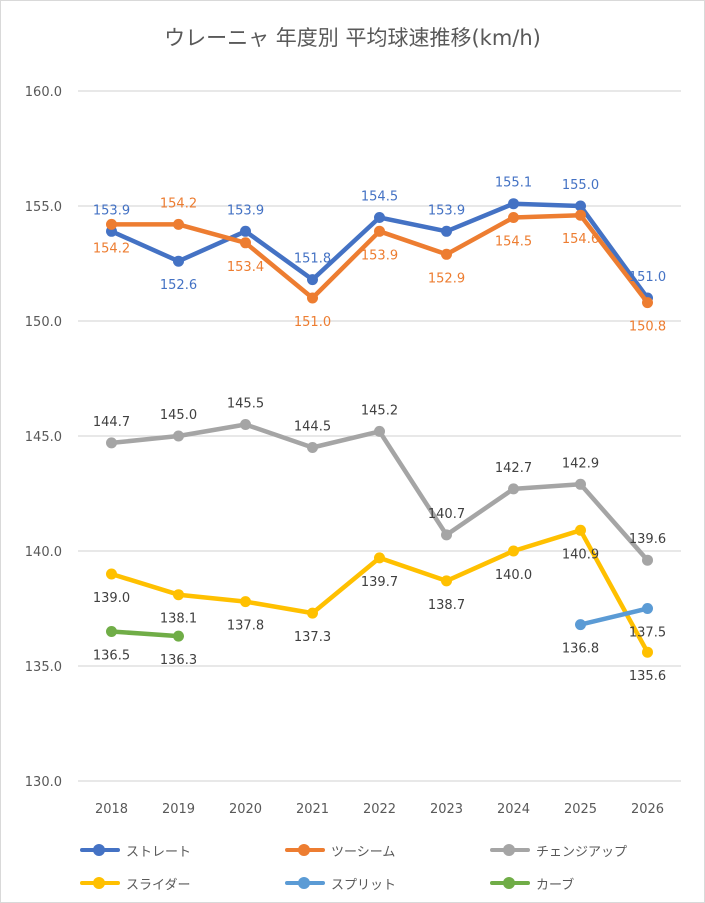  Describe the element at coordinates (352, 38) in the screenshot. I see `chart-title: ウレーニャ 年度別 平均球速推移(km/h)` at that location.